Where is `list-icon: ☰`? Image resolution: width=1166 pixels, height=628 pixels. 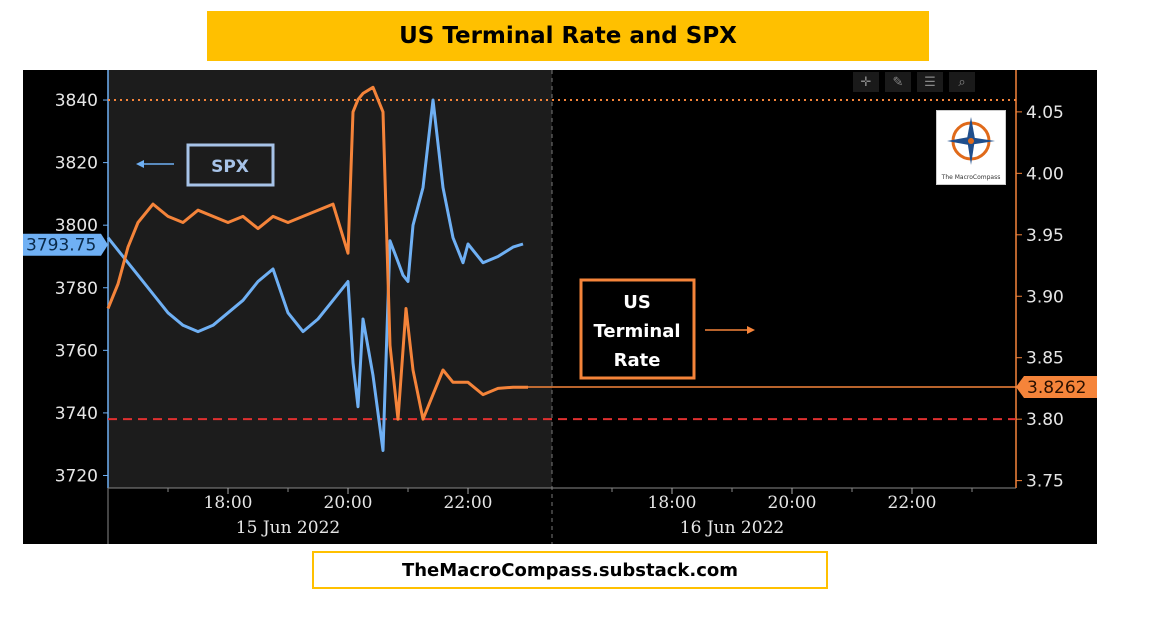 list-icon: ☰ is located at coordinates (930, 82).